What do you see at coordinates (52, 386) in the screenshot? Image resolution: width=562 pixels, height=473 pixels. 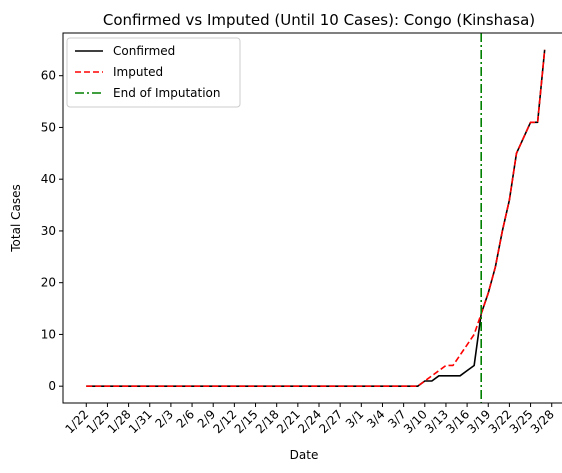 I see `y-tick-label: 0` at bounding box center [52, 386].